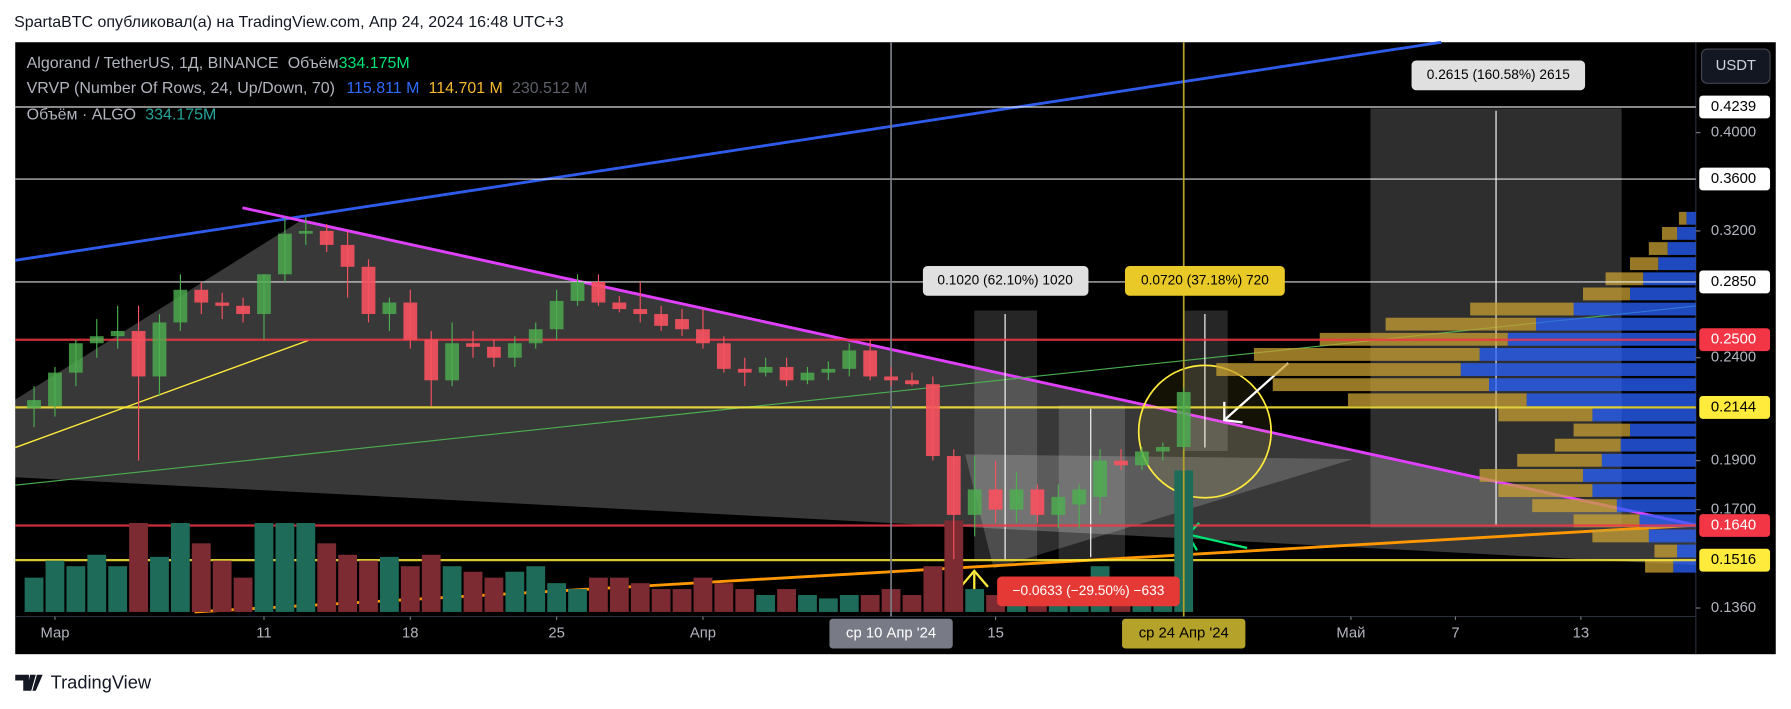 This screenshot has height=709, width=1791. What do you see at coordinates (556, 634) in the screenshot?
I see `x-tick-label: 25` at bounding box center [556, 634].